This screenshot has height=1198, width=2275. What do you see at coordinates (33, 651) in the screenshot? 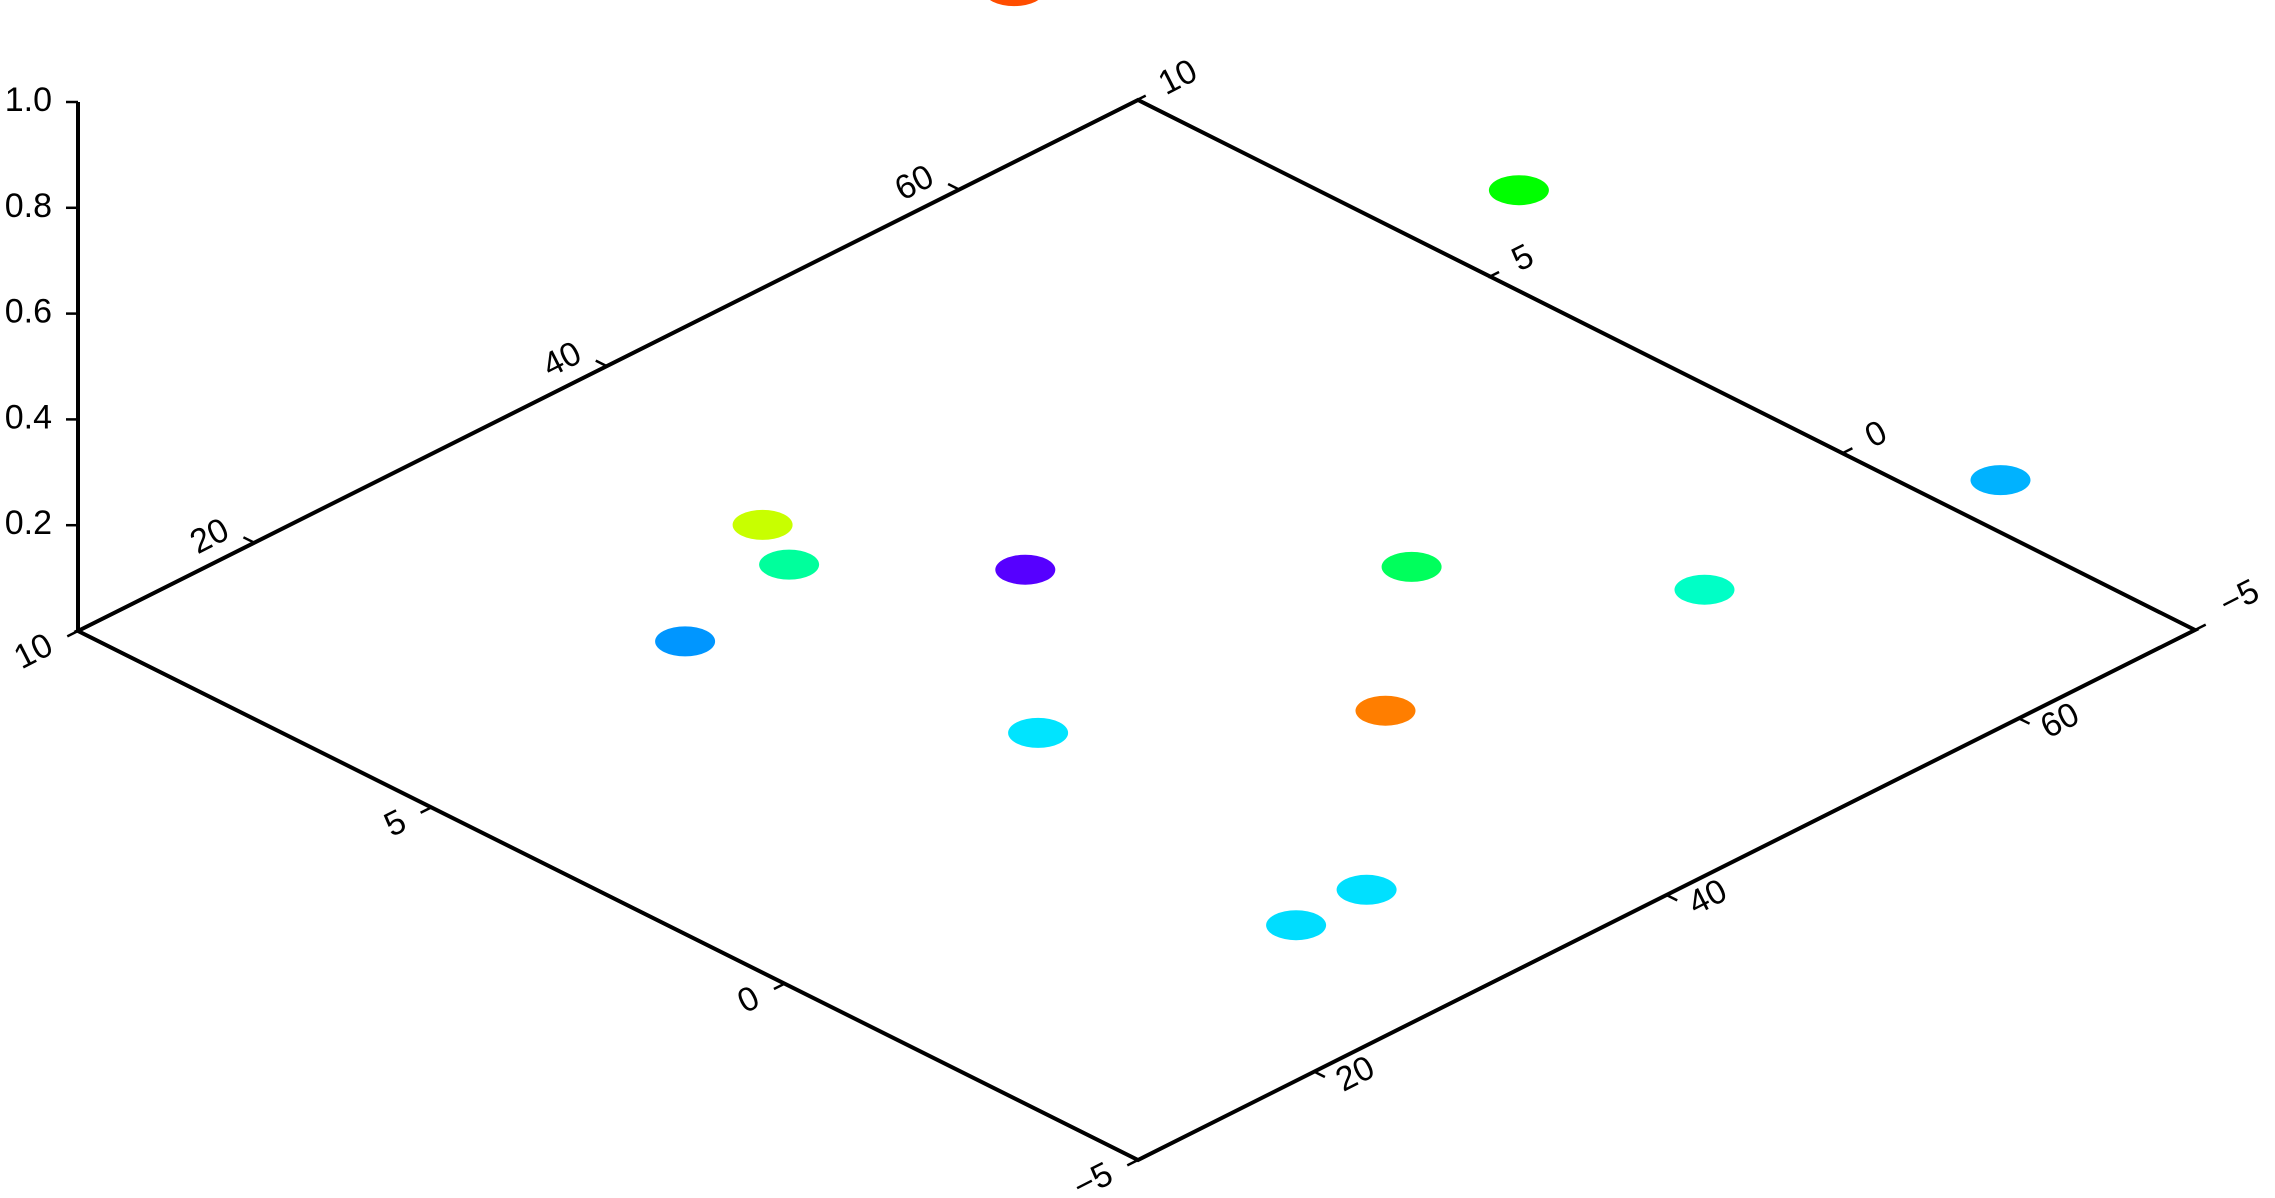
I see `x-tick-label: 10` at bounding box center [33, 651].